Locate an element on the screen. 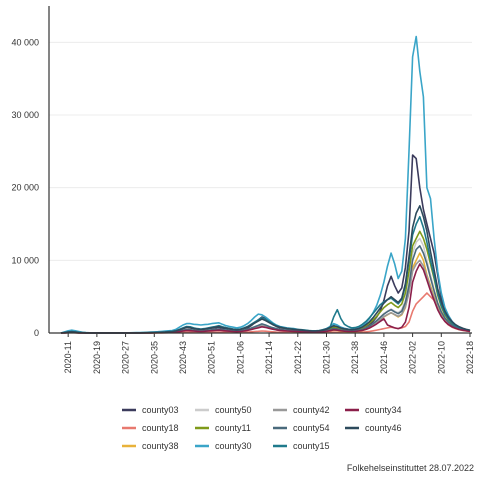 The image size is (480, 480). legend-label-county50: county50 is located at coordinates (233, 410).